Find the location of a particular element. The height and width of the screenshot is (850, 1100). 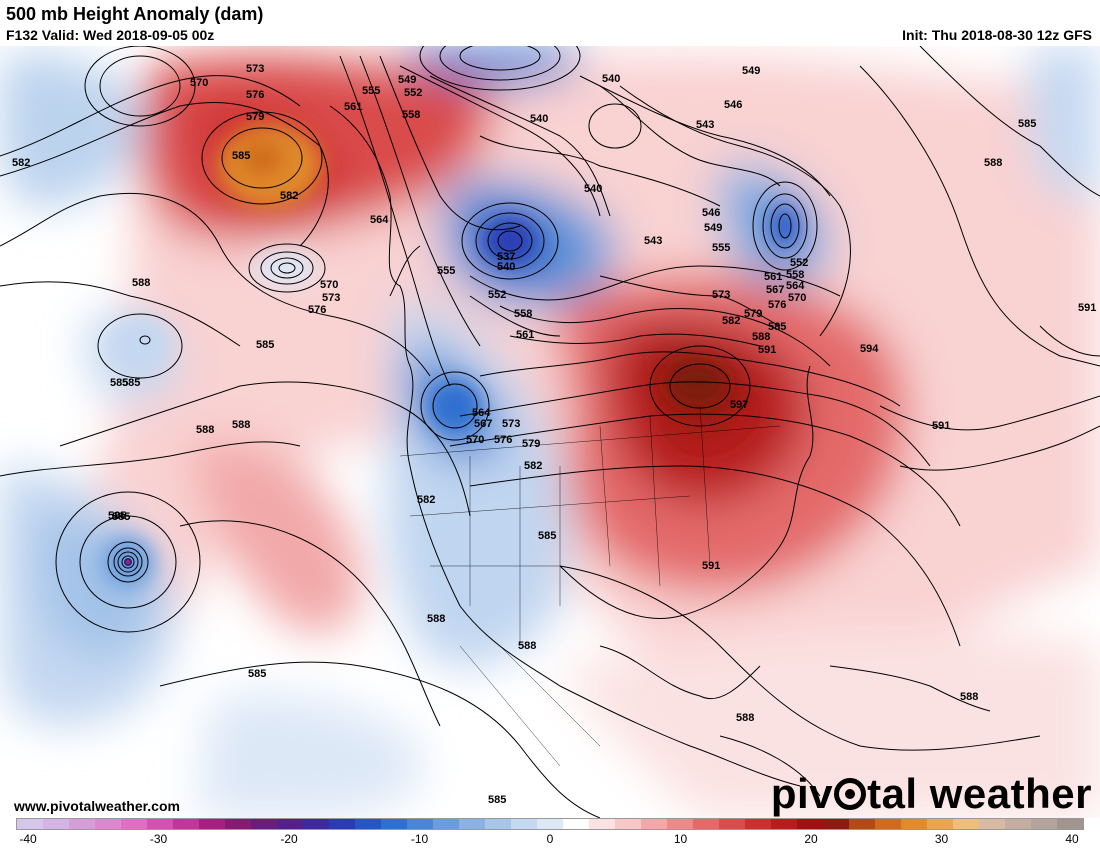

map-title: 500 mb Height Anomaly (dam) is located at coordinates (135, 14).